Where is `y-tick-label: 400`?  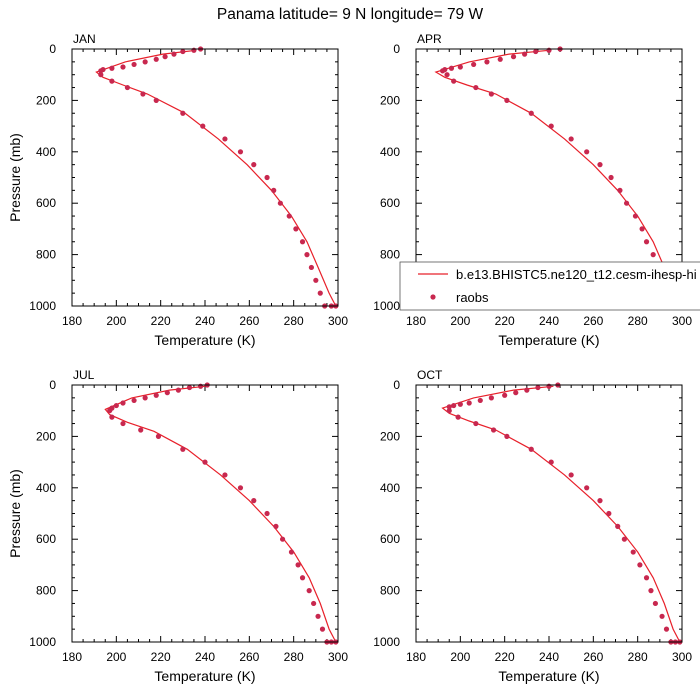 y-tick-label: 400 is located at coordinates (46, 152).